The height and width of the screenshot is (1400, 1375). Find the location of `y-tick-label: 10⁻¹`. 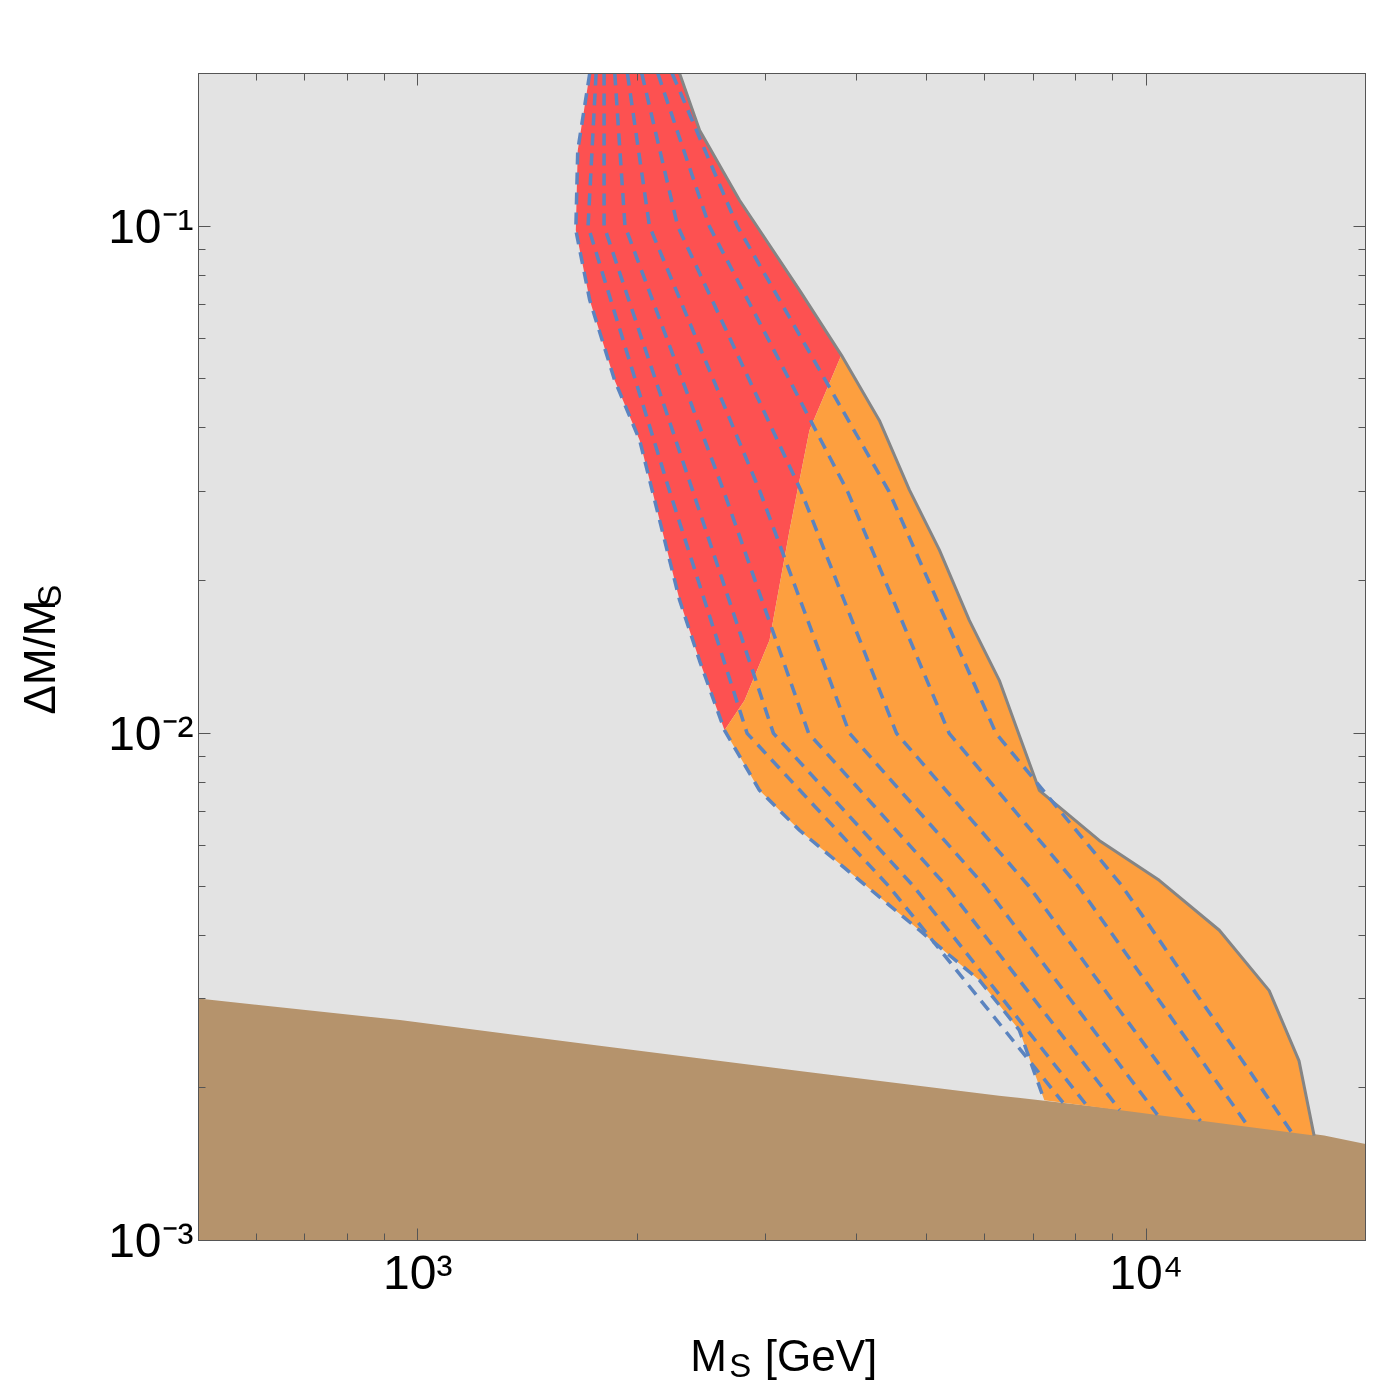

y-tick-label: 10⁻¹ is located at coordinates (151, 226).